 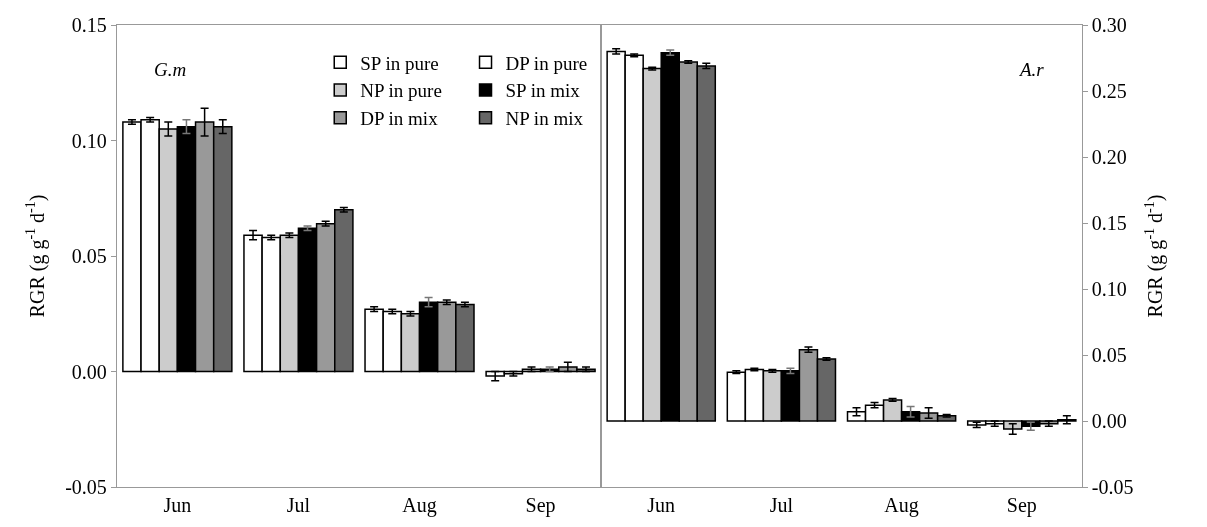 I want to click on y-tick-label: 0.20, so click(x=1109, y=157).